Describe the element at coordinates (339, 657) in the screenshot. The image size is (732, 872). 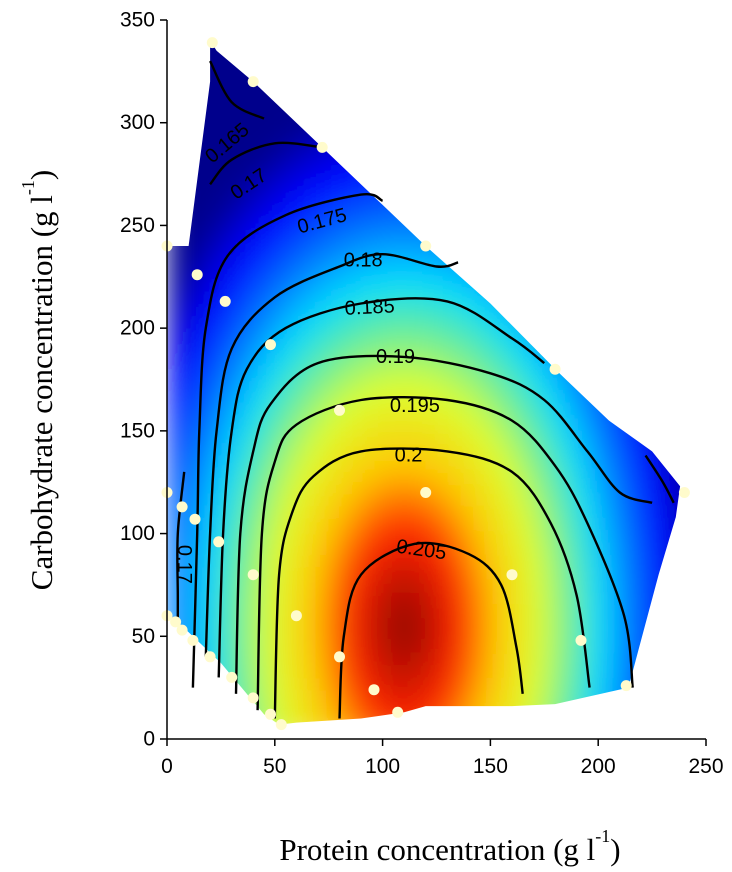
I see `scatter-point` at that location.